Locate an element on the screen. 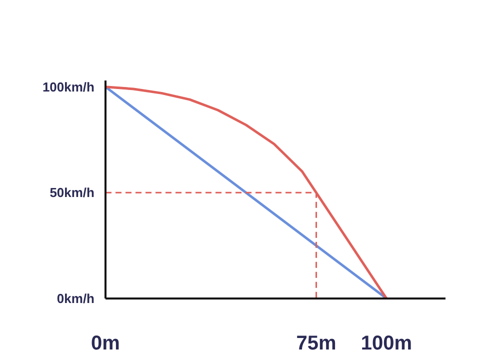 This screenshot has height=363, width=500. y-tick-label: 50km/h is located at coordinates (72, 192).